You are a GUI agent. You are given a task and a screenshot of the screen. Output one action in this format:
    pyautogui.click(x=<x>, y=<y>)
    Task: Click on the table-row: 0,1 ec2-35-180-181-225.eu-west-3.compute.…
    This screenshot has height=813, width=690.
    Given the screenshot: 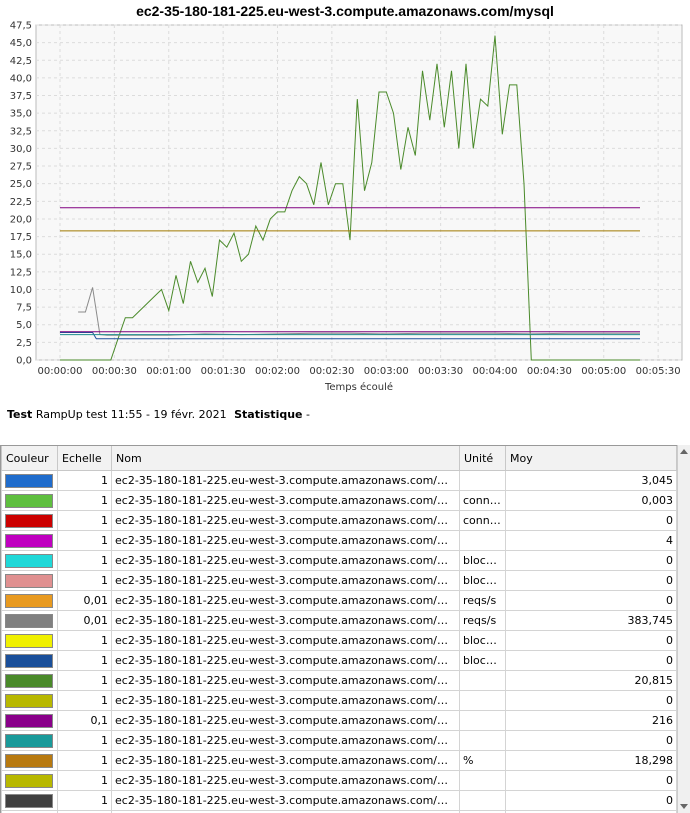 What is the action you would take?
    pyautogui.click(x=339, y=720)
    